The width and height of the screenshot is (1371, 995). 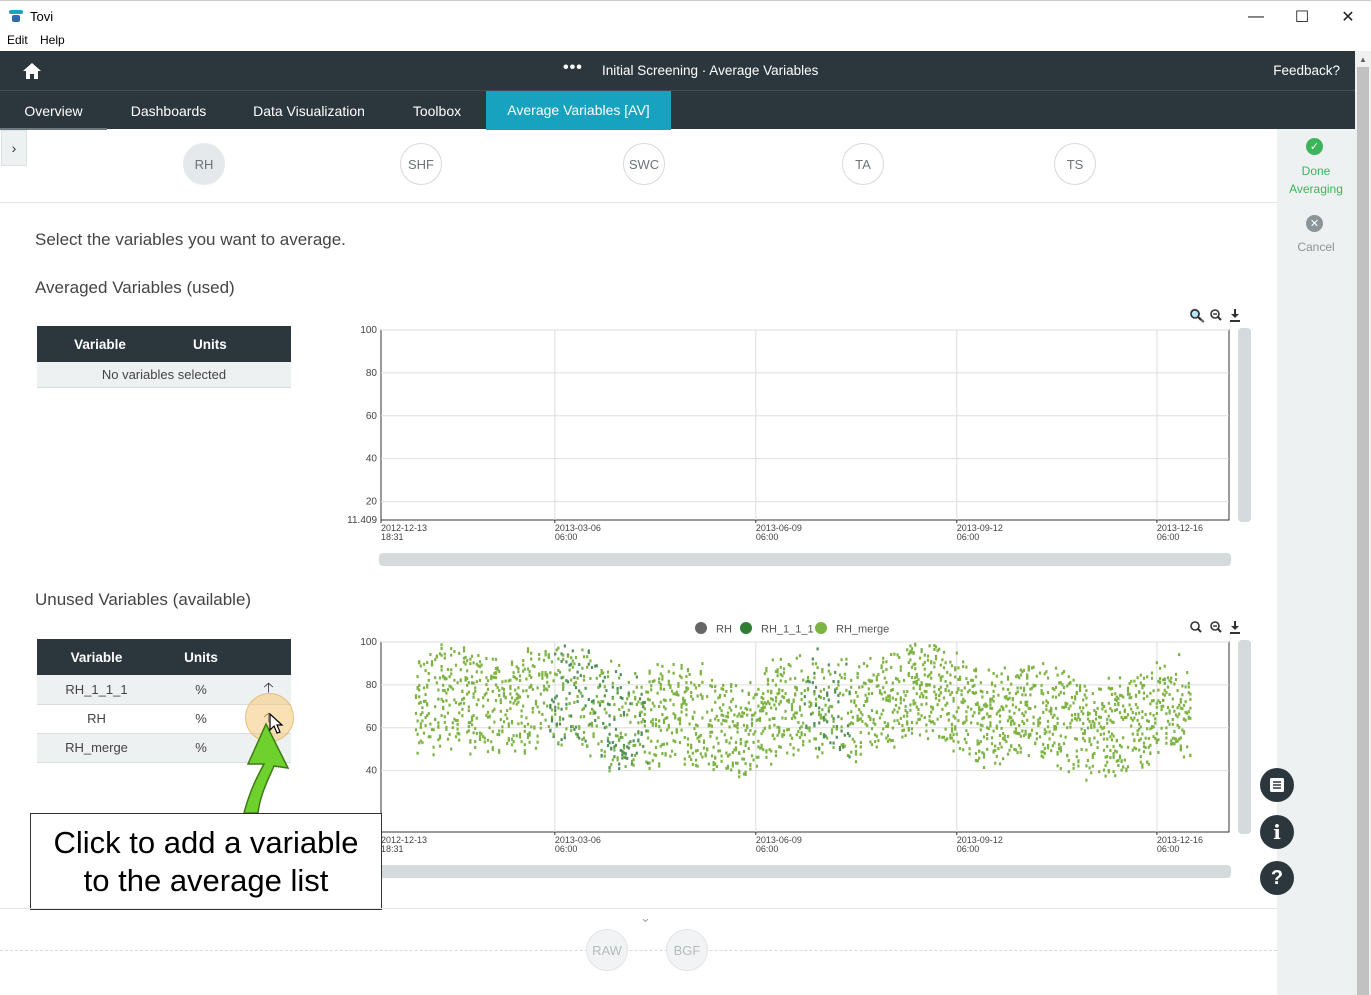 What do you see at coordinates (1256, 16) in the screenshot?
I see `minimize-button: —` at bounding box center [1256, 16].